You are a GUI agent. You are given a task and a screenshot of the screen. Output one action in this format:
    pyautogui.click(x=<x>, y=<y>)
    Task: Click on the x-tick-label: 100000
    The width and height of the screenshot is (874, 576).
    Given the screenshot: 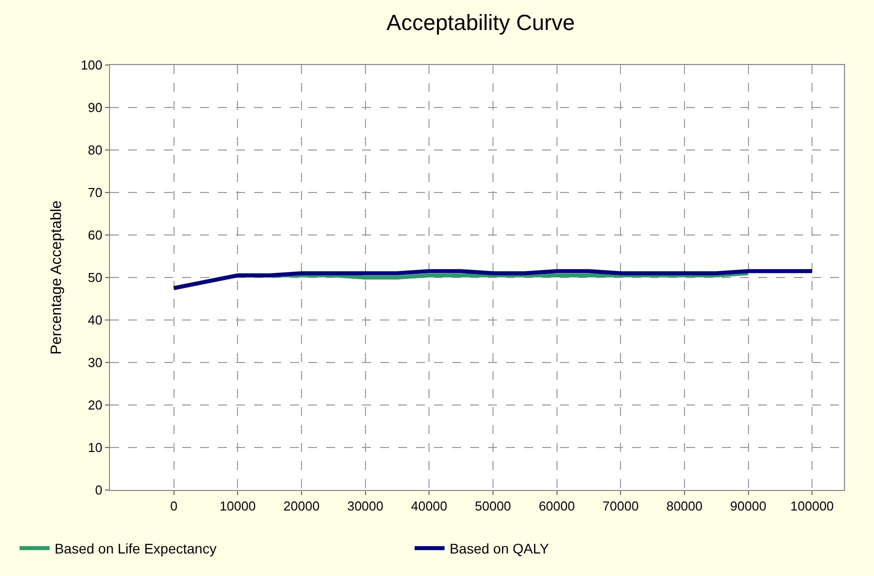 What is the action you would take?
    pyautogui.click(x=812, y=506)
    